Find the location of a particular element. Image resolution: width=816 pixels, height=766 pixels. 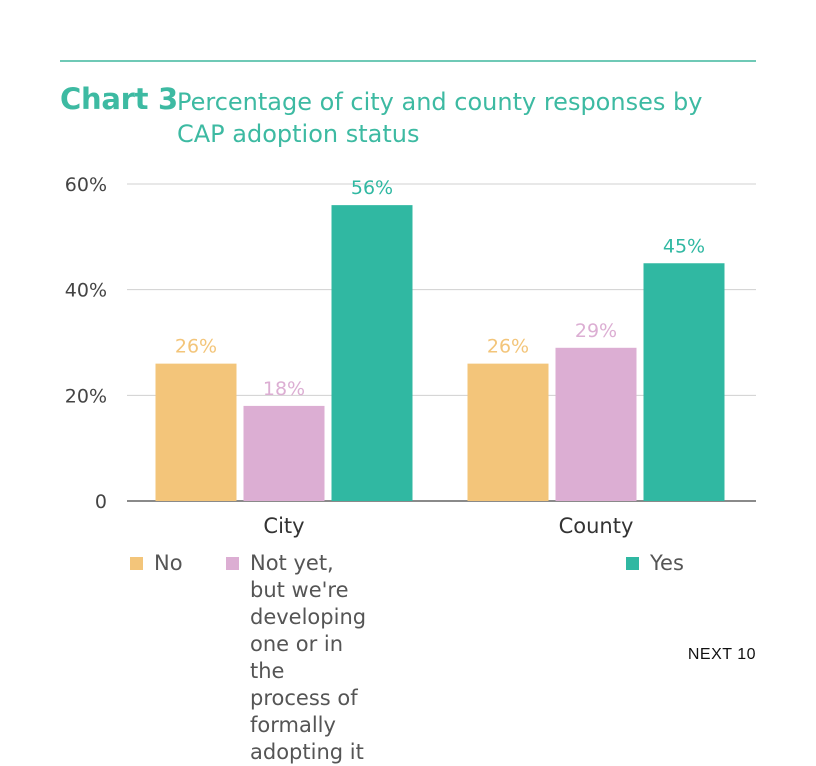

x-tick-label: City is located at coordinates (283, 526).